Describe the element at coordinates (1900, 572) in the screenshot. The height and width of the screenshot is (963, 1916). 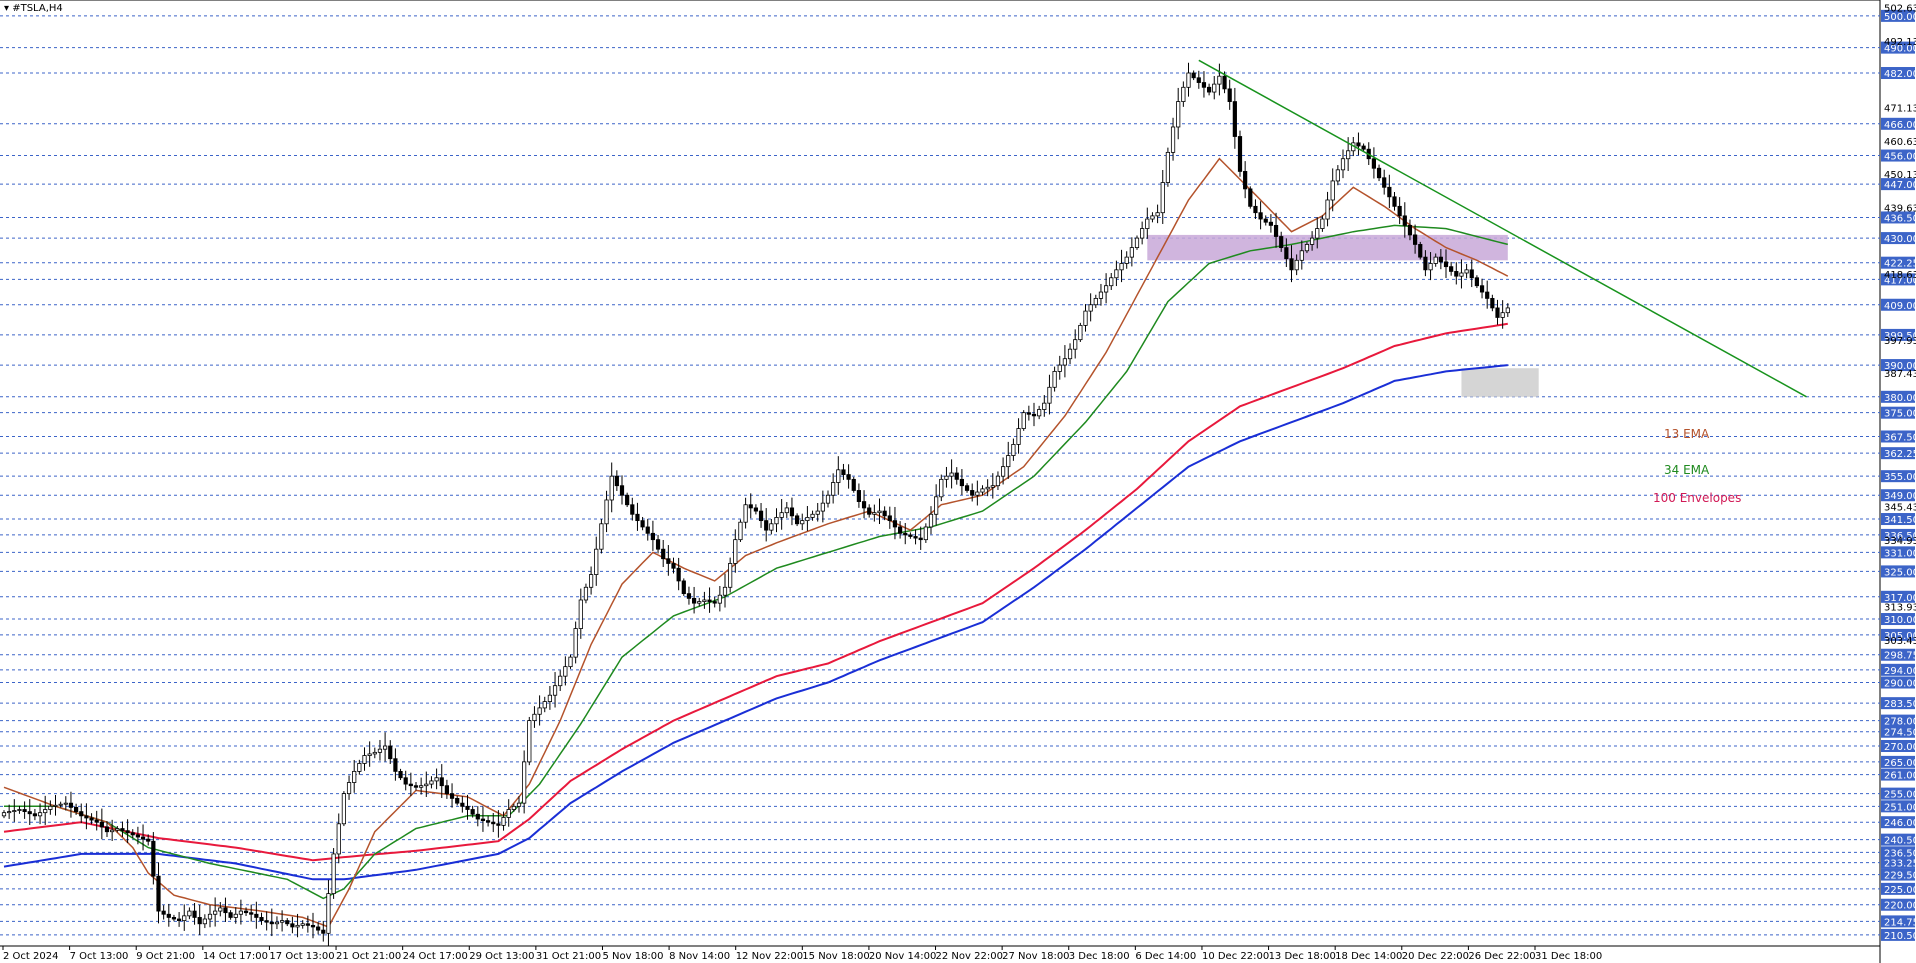
I see `price-tag-label: 325.00` at that location.